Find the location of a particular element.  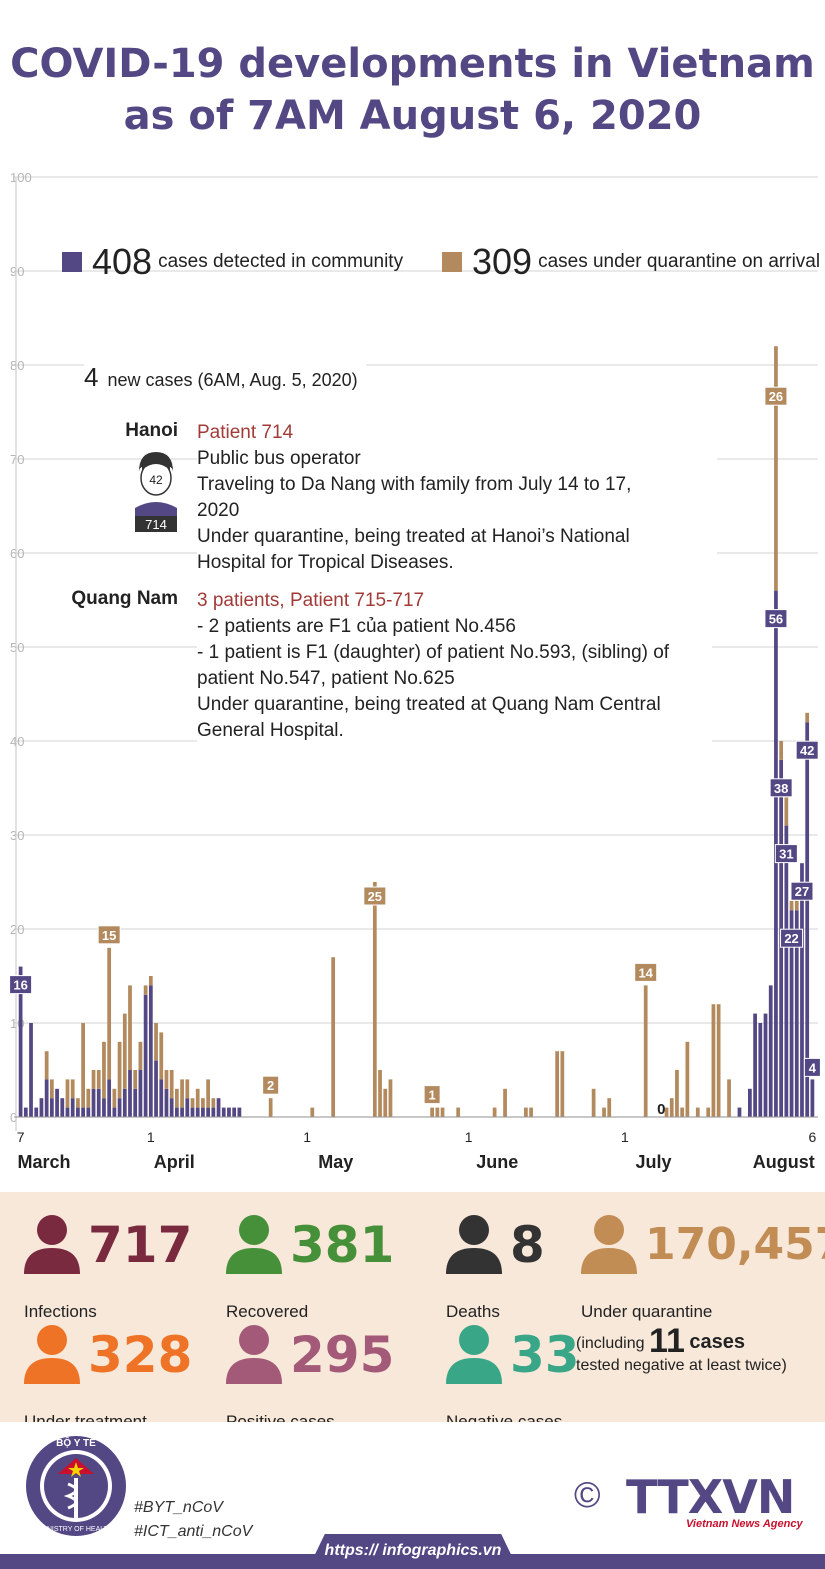

data-label: 0 is located at coordinates (661, 1109).